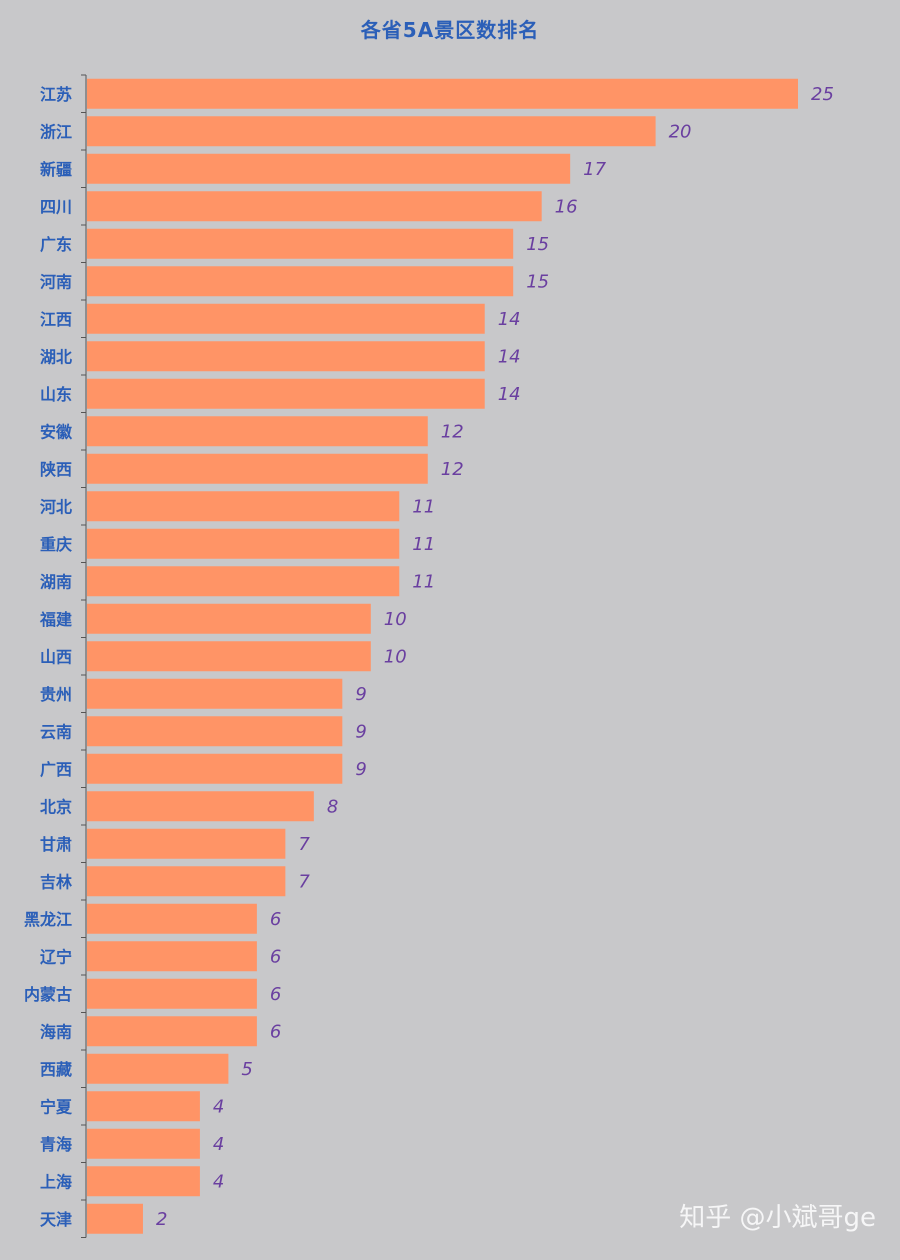 The width and height of the screenshot is (900, 1260). What do you see at coordinates (566, 206) in the screenshot?
I see `value-label: 16` at bounding box center [566, 206].